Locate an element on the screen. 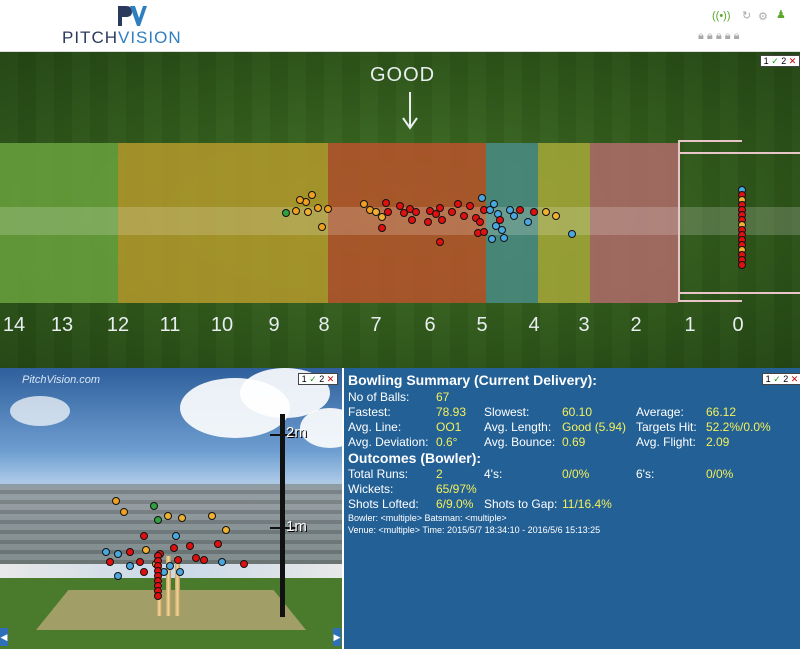 This screenshot has height=649, width=800. avg-length-label: Avg. Length: is located at coordinates (518, 427).